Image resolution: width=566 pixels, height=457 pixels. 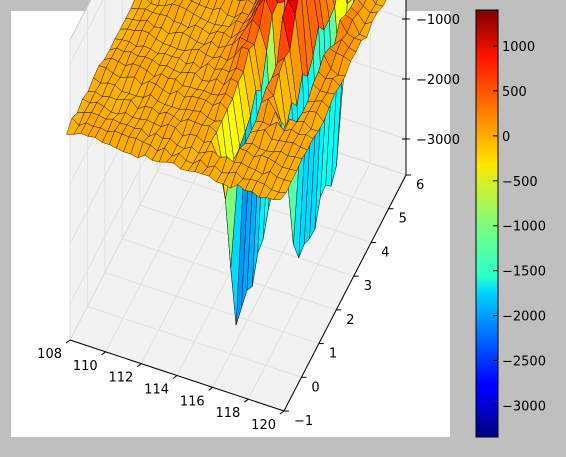 What do you see at coordinates (524, 362) in the screenshot?
I see `colorbar-tick-label: −2500` at bounding box center [524, 362].